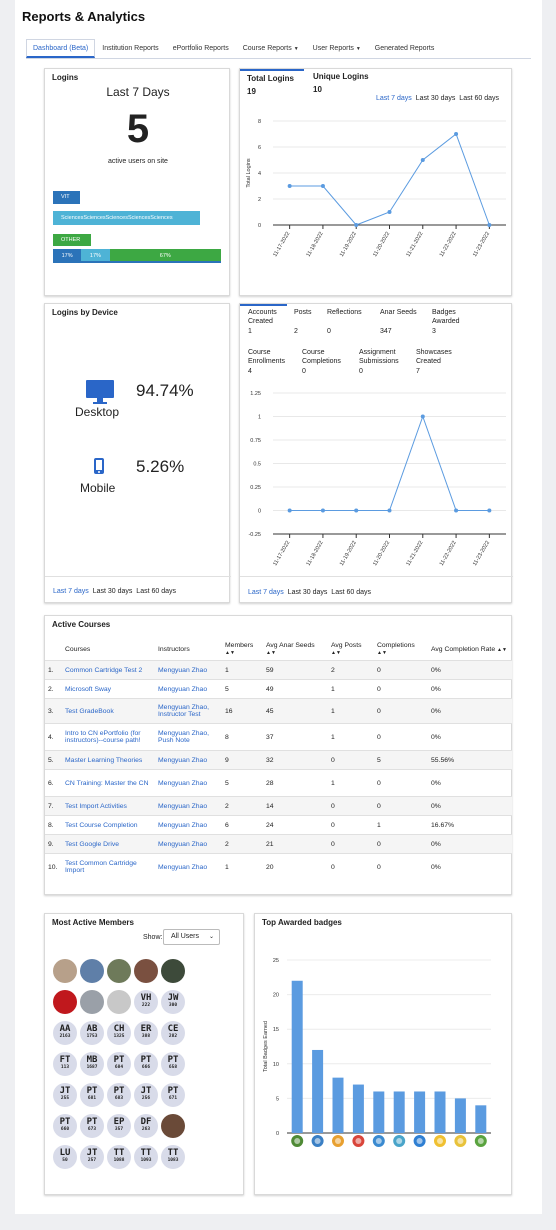  What do you see at coordinates (88, 689) in the screenshot?
I see `course-link: Microsoft Sway` at bounding box center [88, 689].